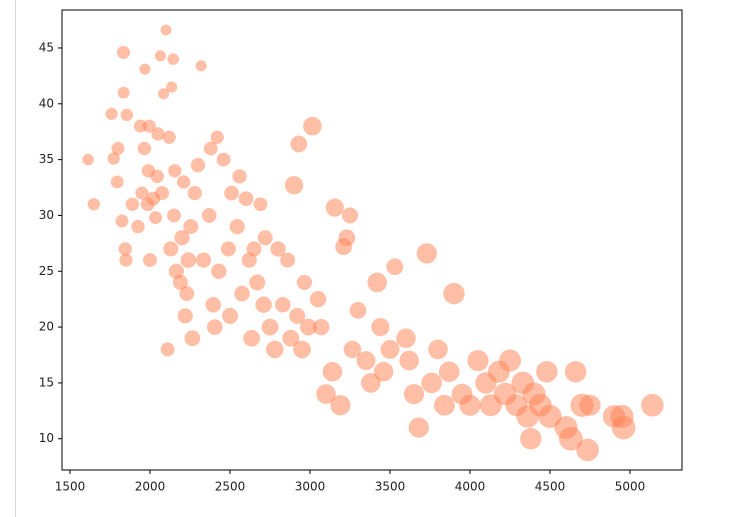  What do you see at coordinates (150, 487) in the screenshot?
I see `x-tick-label: 2000` at bounding box center [150, 487].